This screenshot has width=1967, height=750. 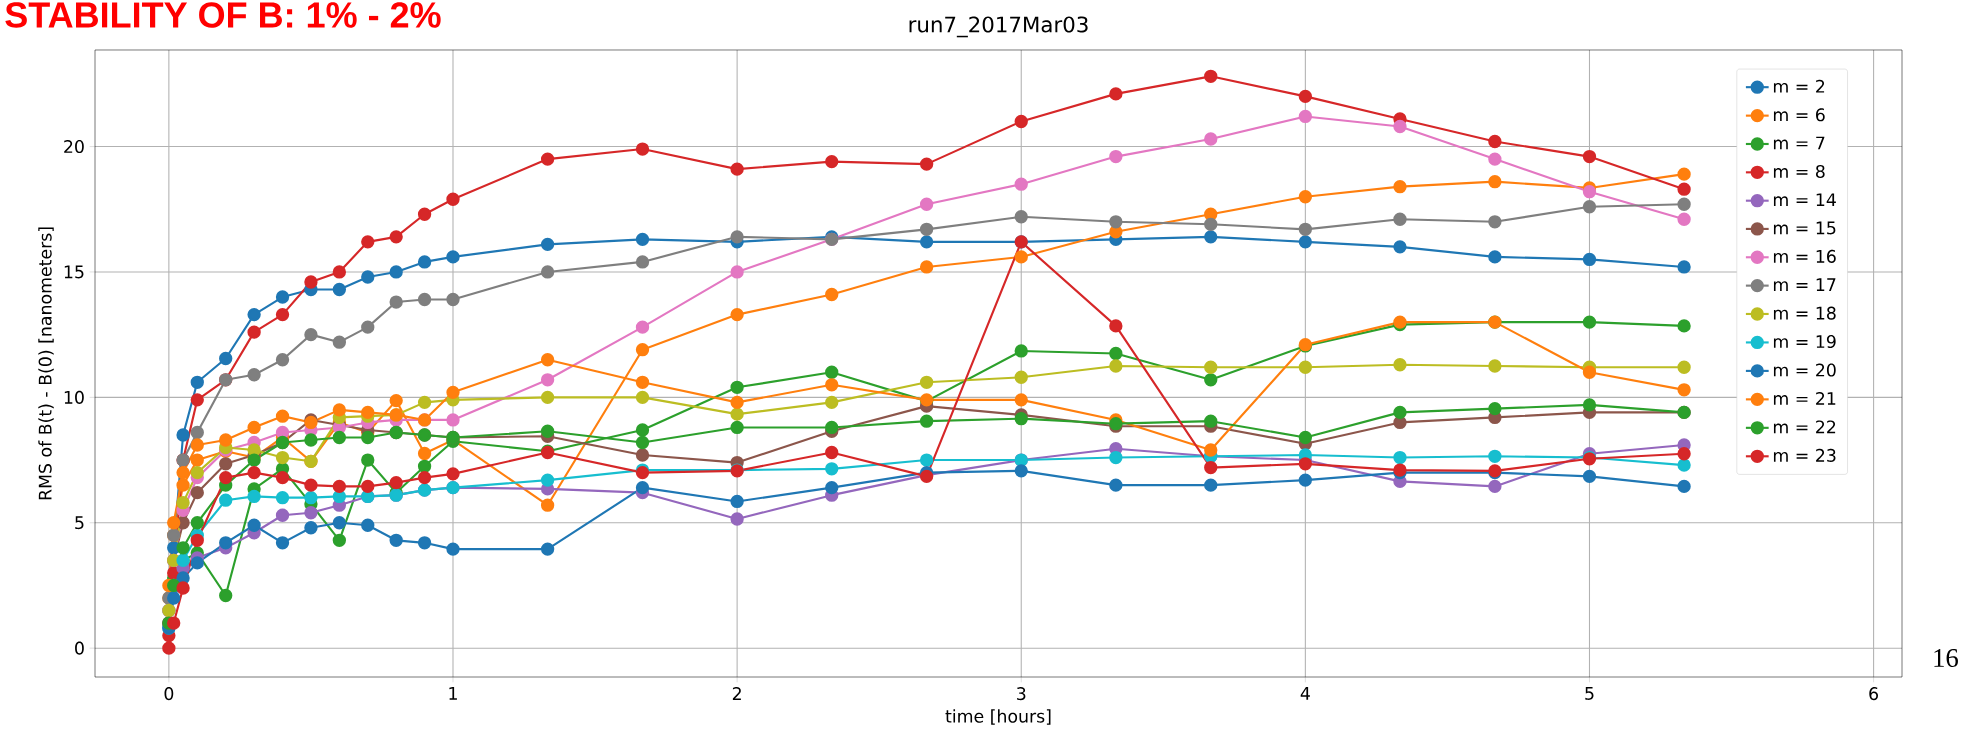 What do you see at coordinates (74, 272) in the screenshot?
I see `y-tick-label: 15` at bounding box center [74, 272].